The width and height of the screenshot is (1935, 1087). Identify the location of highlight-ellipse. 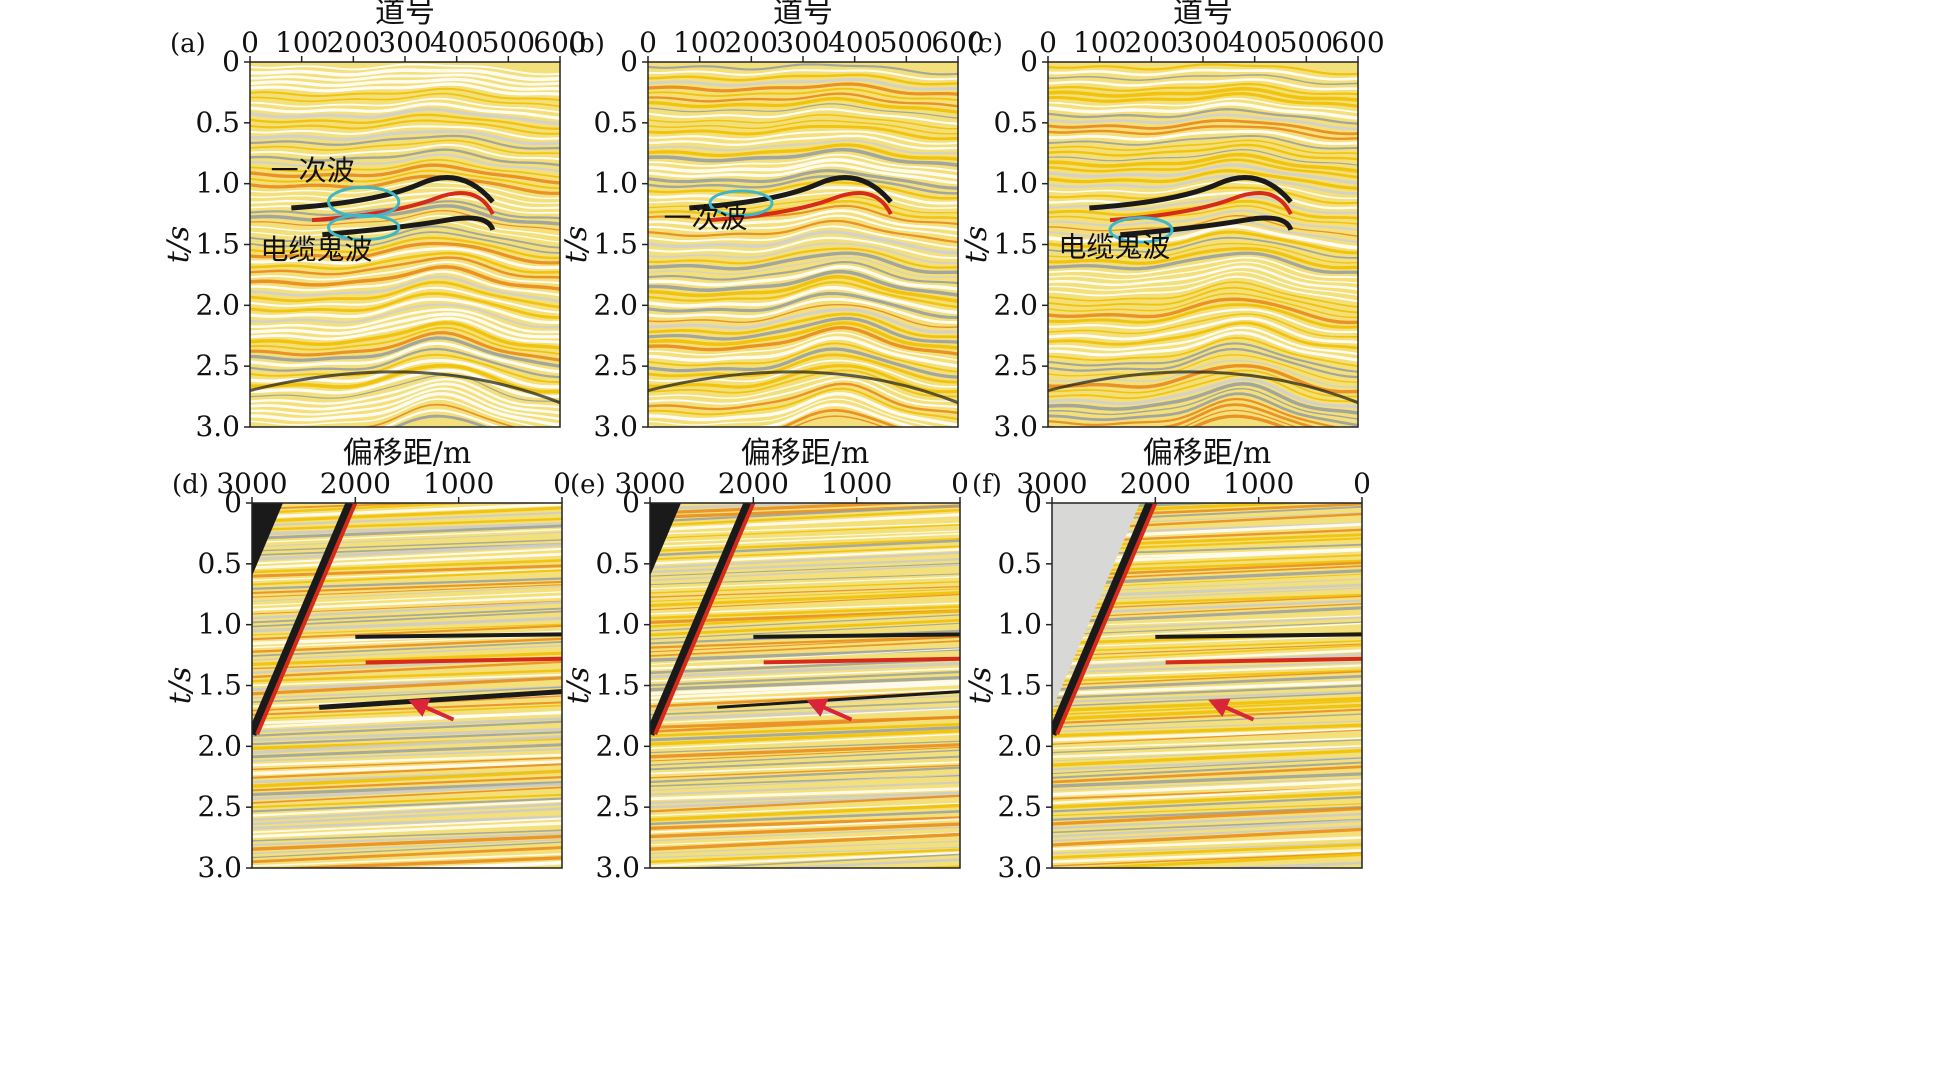
(741, 203).